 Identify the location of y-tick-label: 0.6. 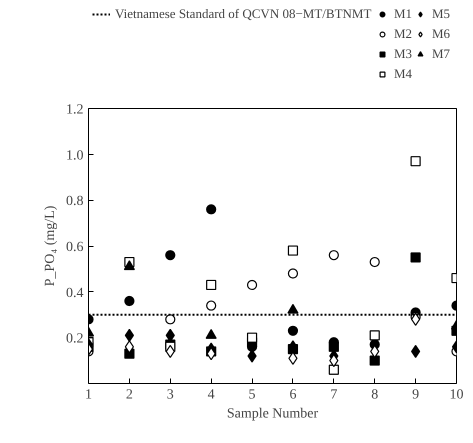
(75, 247).